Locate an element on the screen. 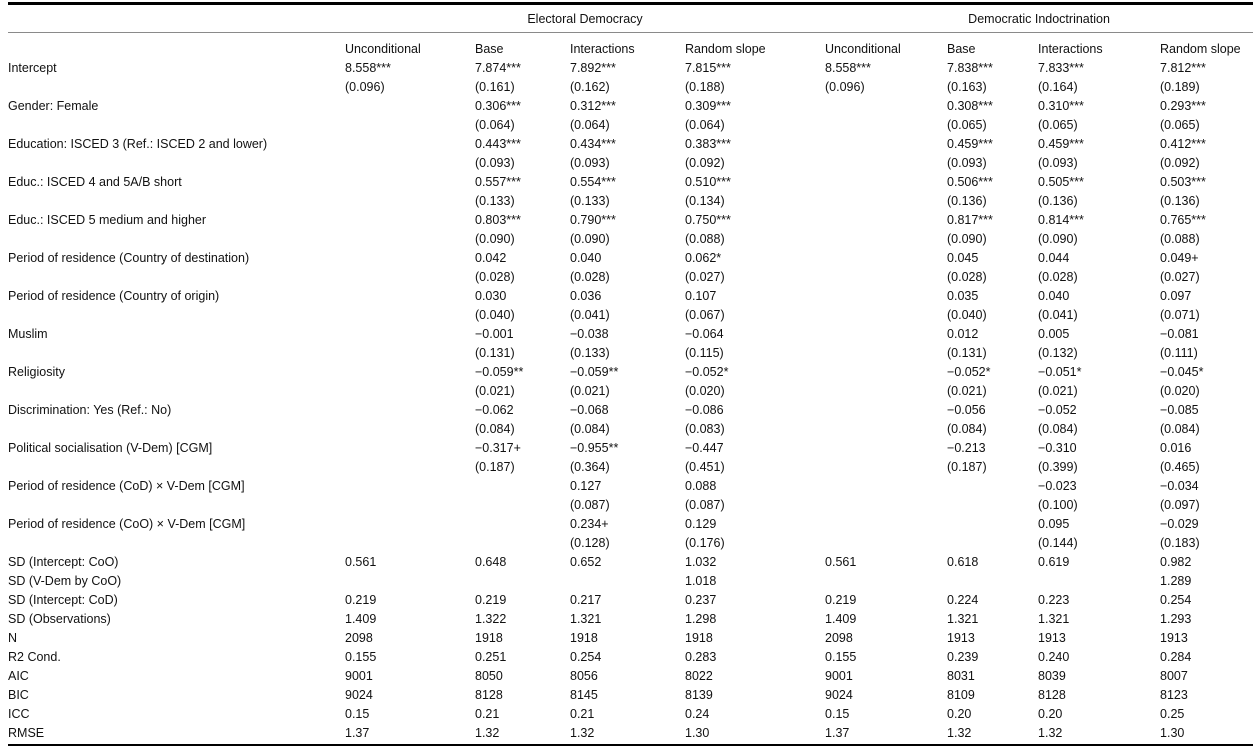 The height and width of the screenshot is (746, 1253). coefficient-label: Muslim is located at coordinates (28, 334).